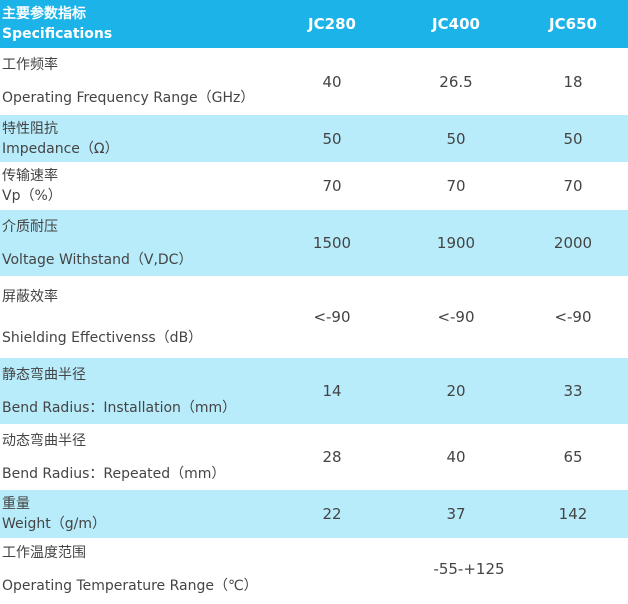 The image size is (628, 604). I want to click on param-label-cell: 介质耐压 Voltage Withstand（V,DC）, so click(135, 243).